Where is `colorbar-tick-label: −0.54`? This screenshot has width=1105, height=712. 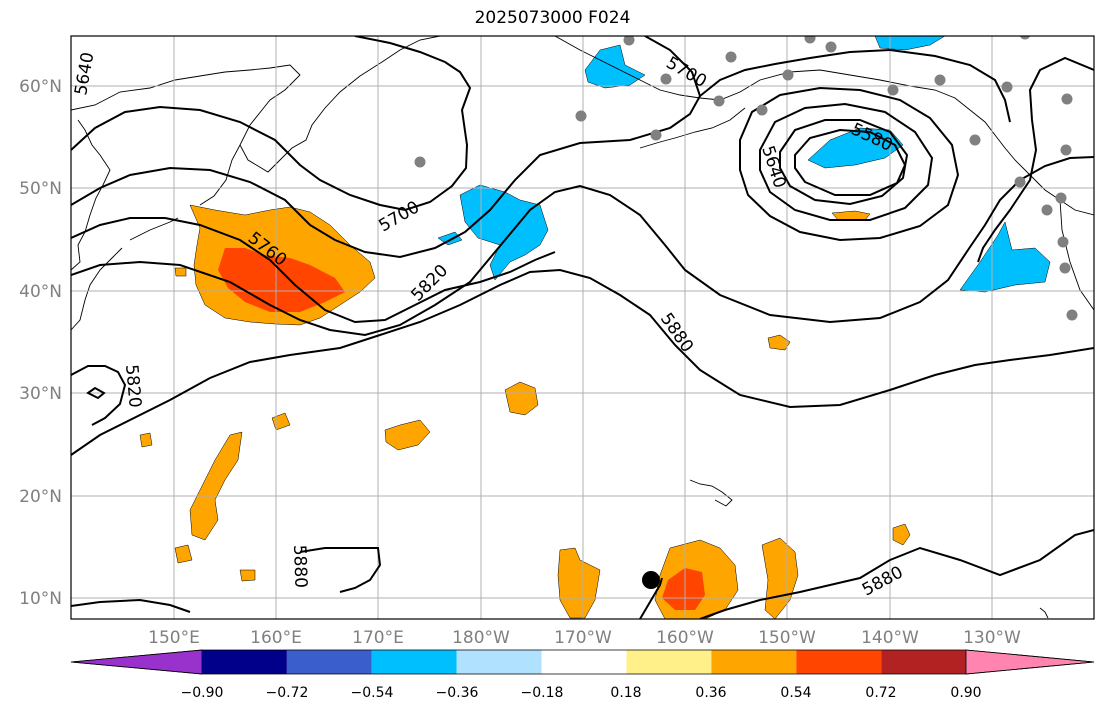
colorbar-tick-label: −0.54 is located at coordinates (372, 693).